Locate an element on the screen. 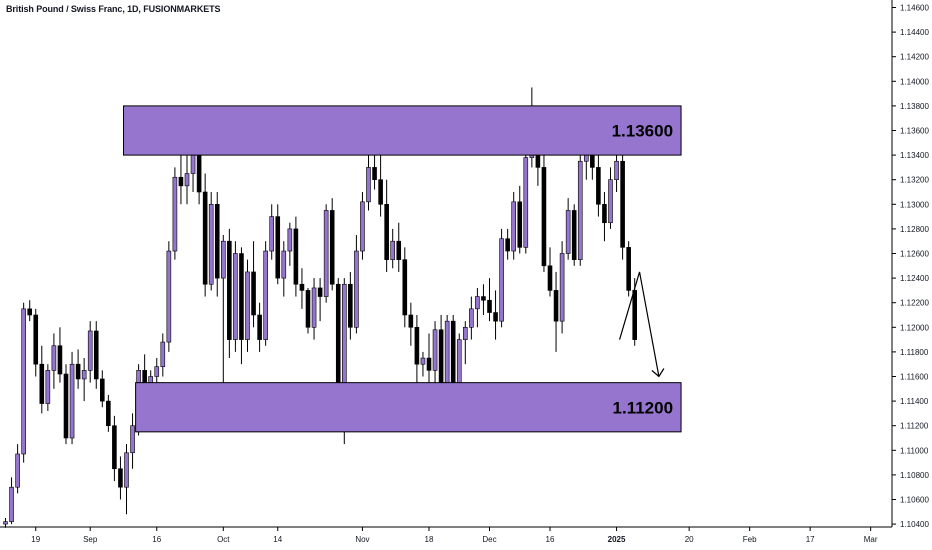 The height and width of the screenshot is (550, 932). price-axis-label: 1.11000 is located at coordinates (914, 450).